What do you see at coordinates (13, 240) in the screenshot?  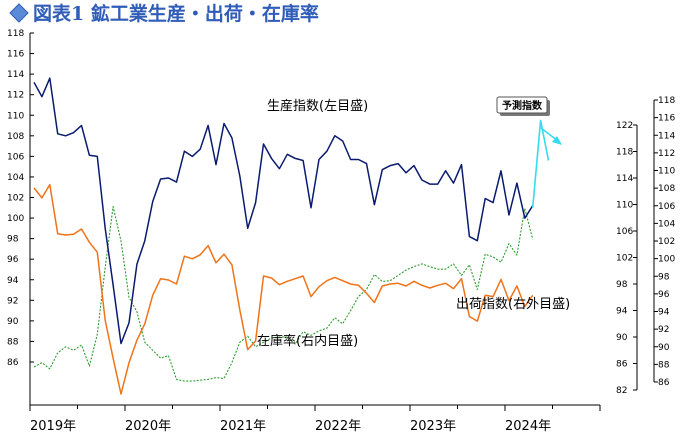 I see `left-tick-label: 98` at bounding box center [13, 240].